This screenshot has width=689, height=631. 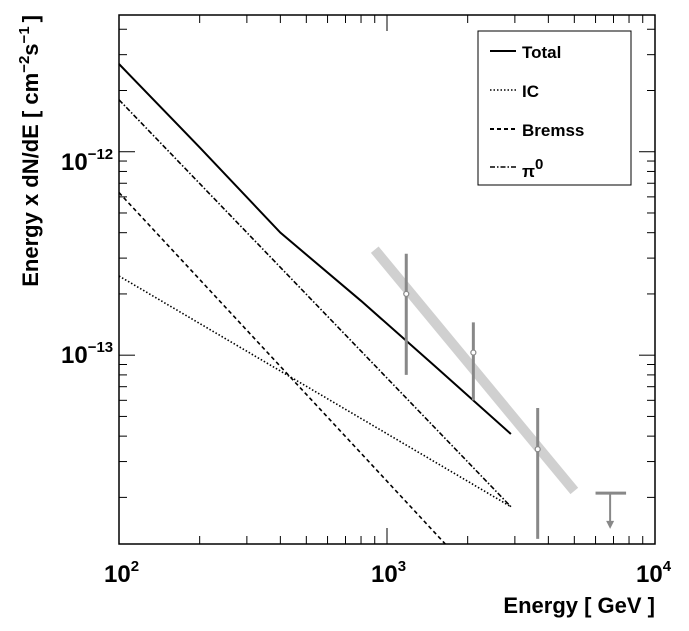 I want to click on legend: Total IC Bremss π0, so click(x=554, y=108).